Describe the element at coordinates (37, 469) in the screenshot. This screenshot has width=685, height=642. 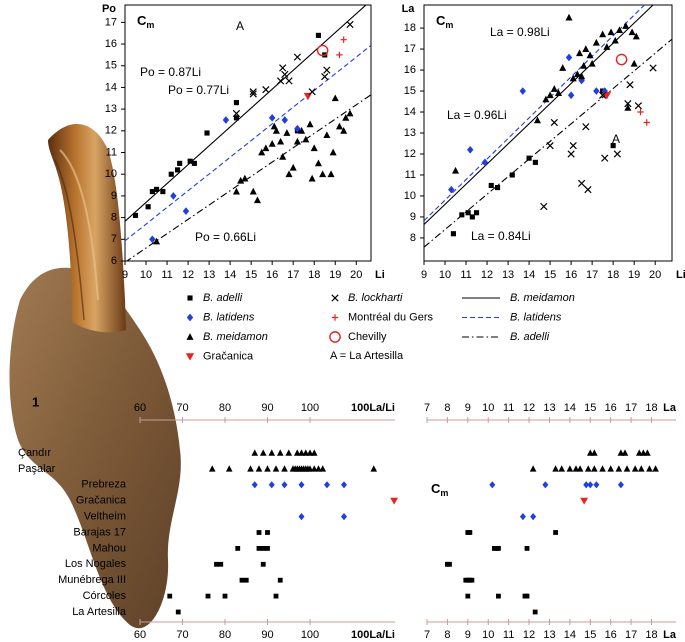
I see `category-label: Paşalar` at that location.